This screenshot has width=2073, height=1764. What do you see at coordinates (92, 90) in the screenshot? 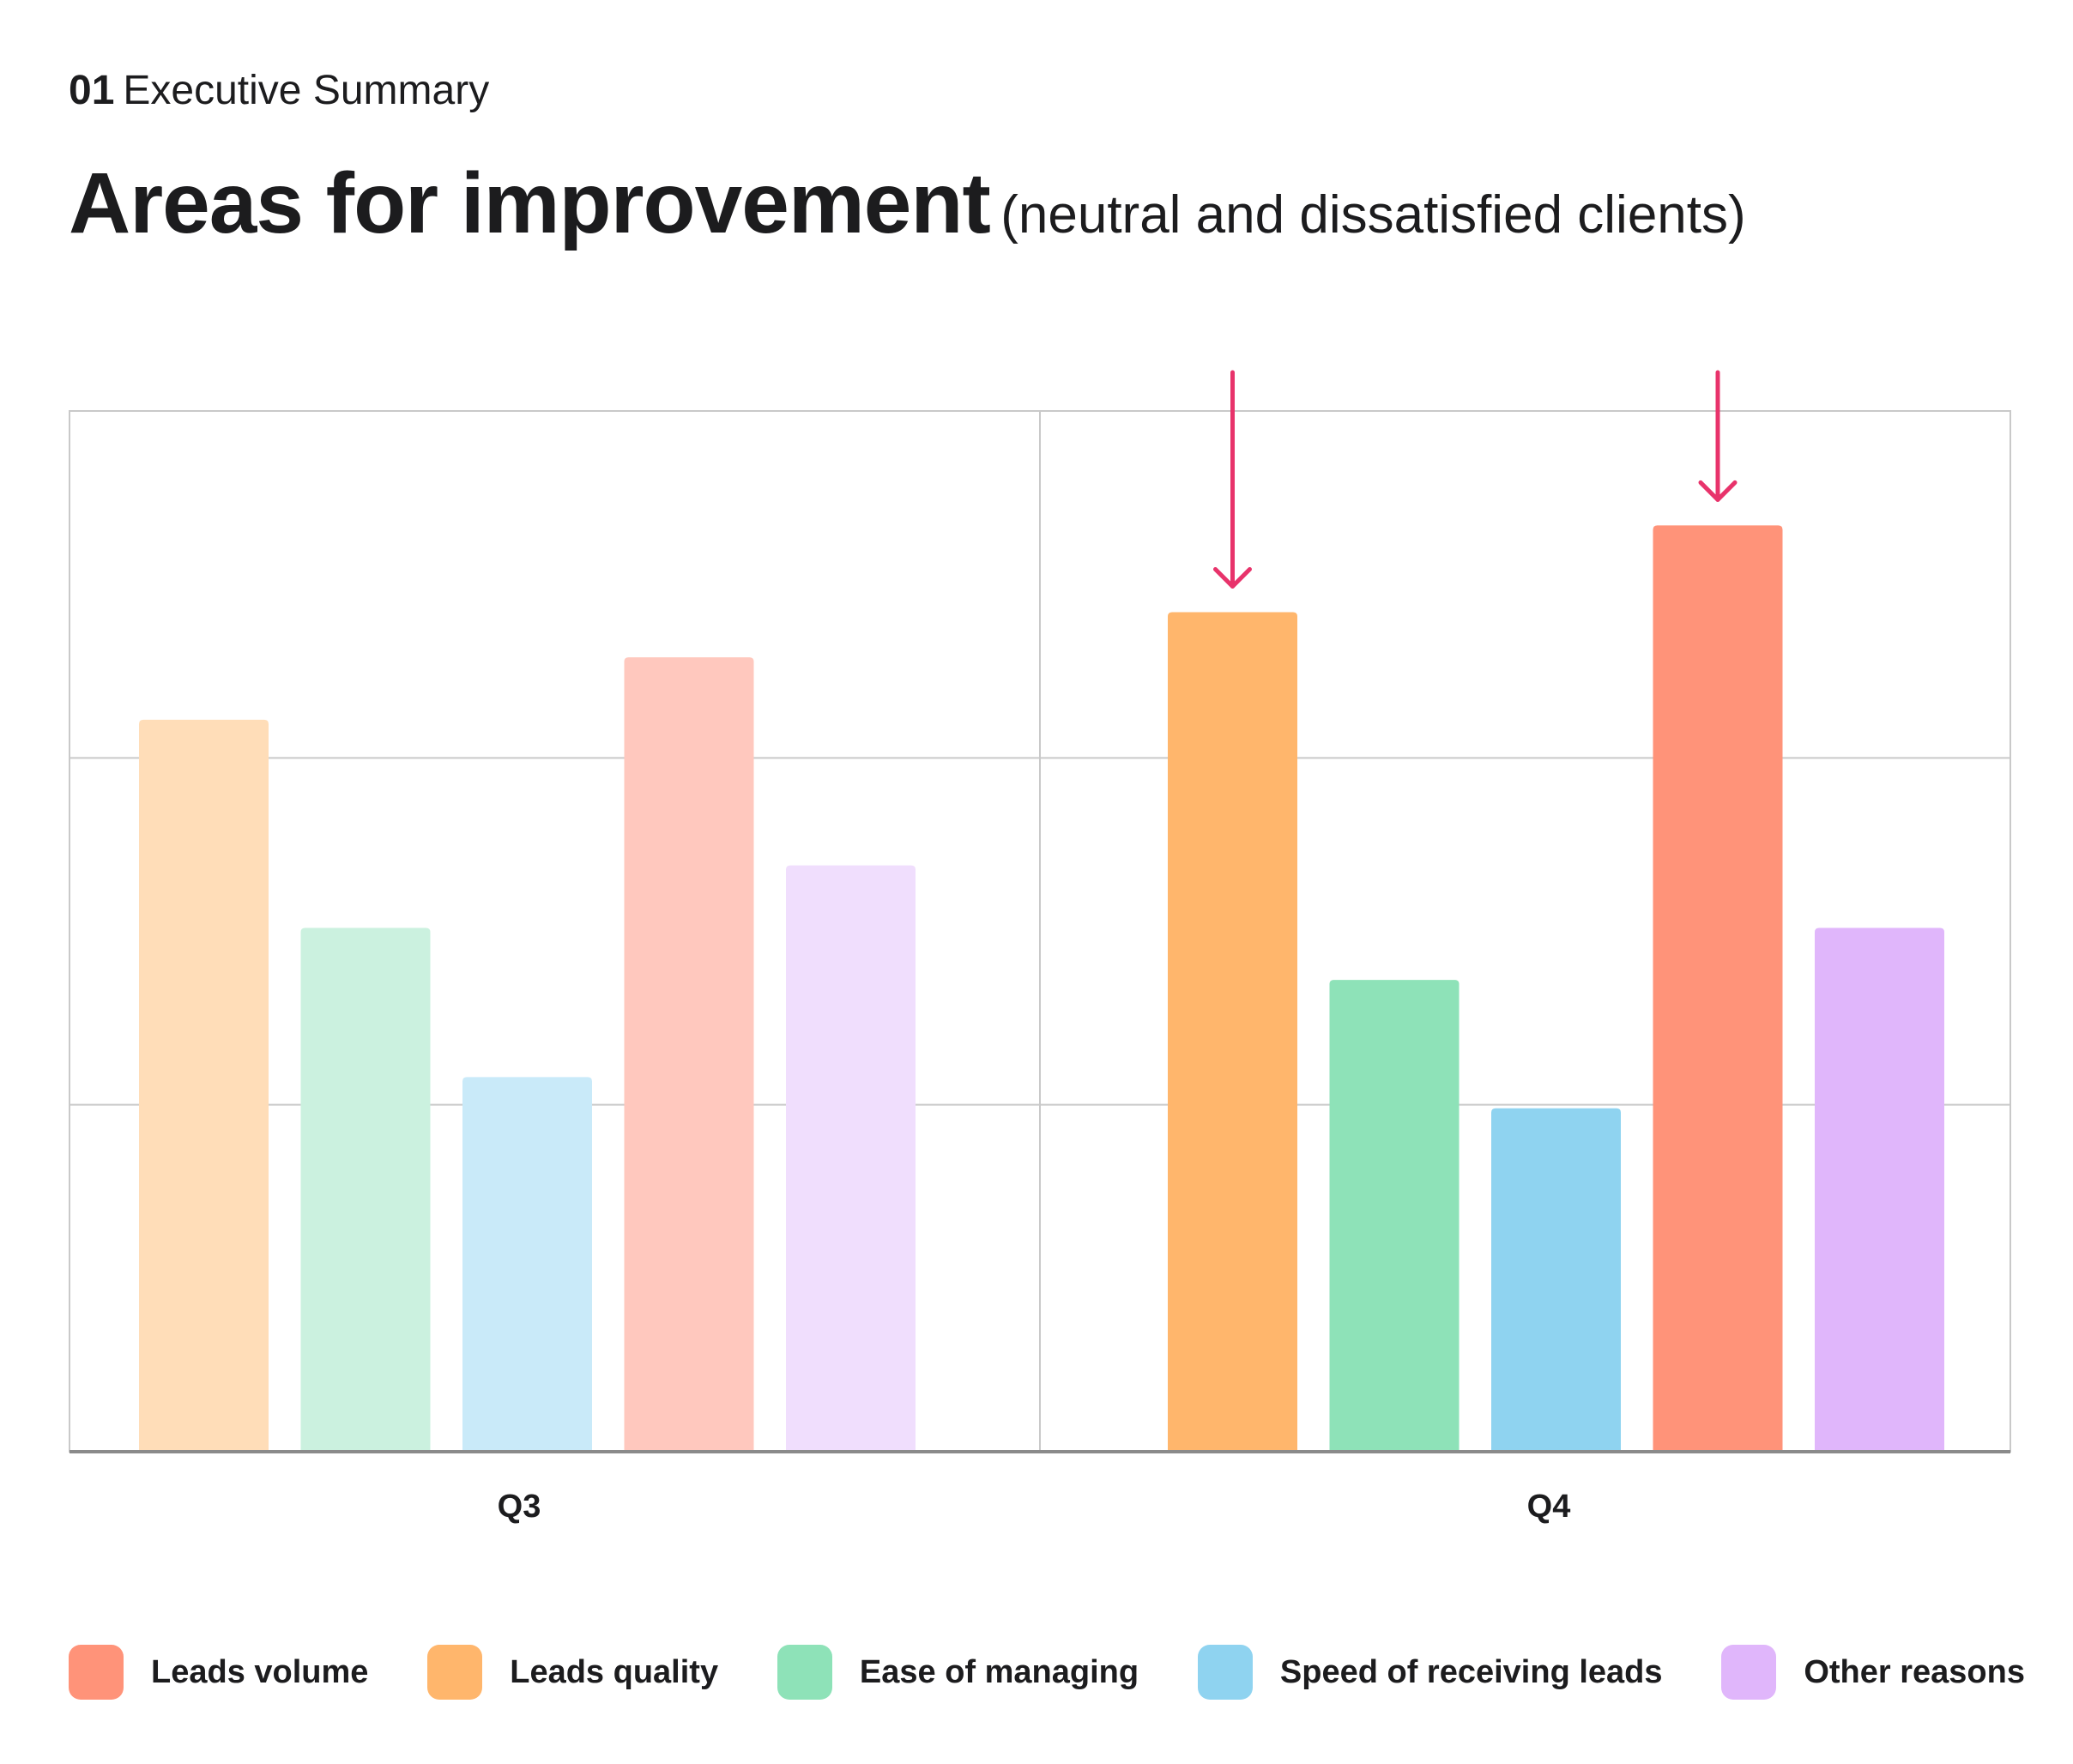
I see `section-number: 01` at bounding box center [92, 90].